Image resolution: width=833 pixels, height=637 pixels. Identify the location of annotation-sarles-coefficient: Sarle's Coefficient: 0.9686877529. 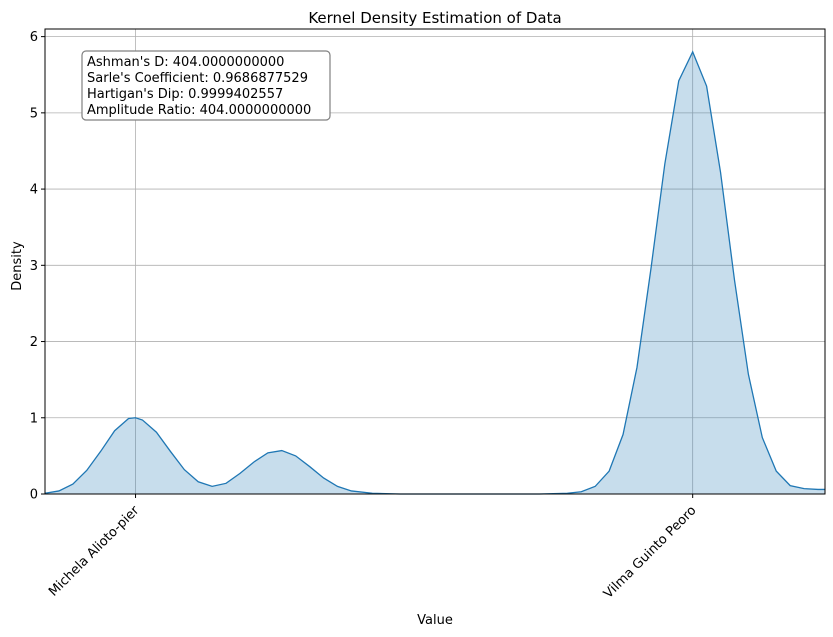
(197, 78).